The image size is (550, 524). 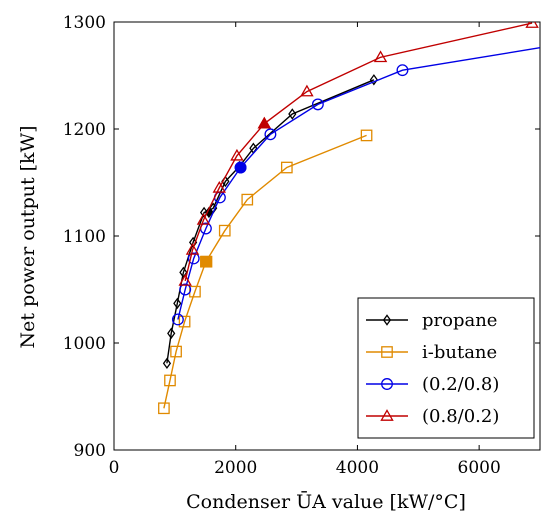 I want to click on legend-label: i-butane, so click(x=459, y=352).